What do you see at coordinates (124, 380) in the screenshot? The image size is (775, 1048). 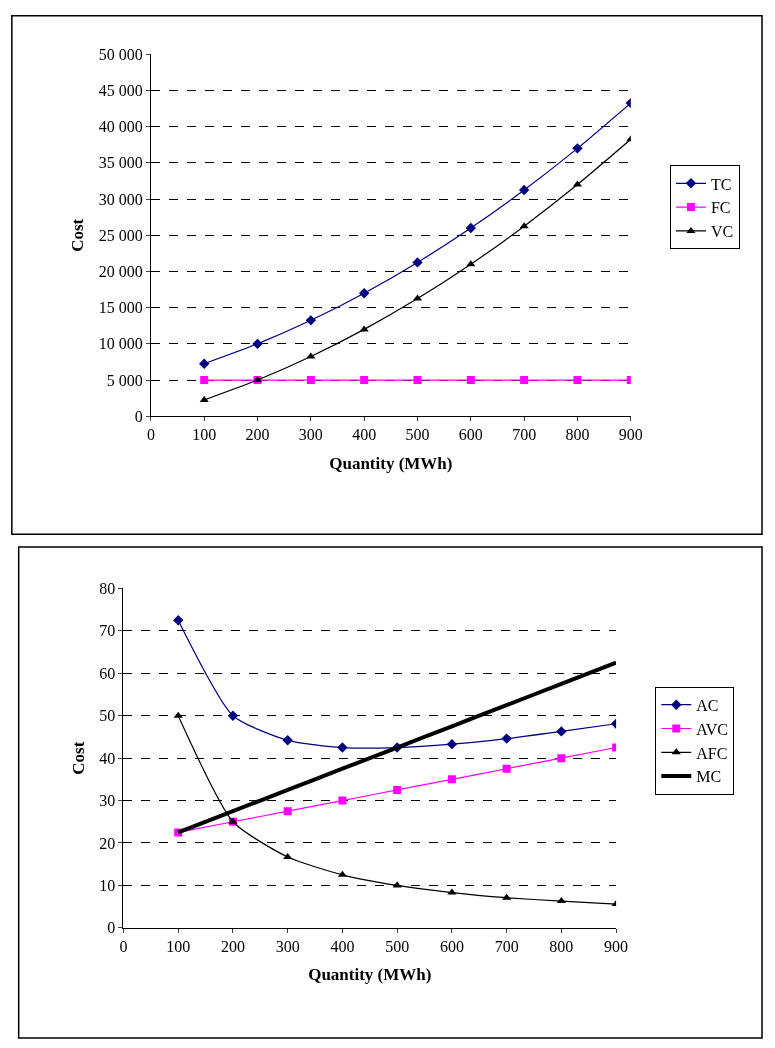 I see `y-tick-label: 5 000` at bounding box center [124, 380].